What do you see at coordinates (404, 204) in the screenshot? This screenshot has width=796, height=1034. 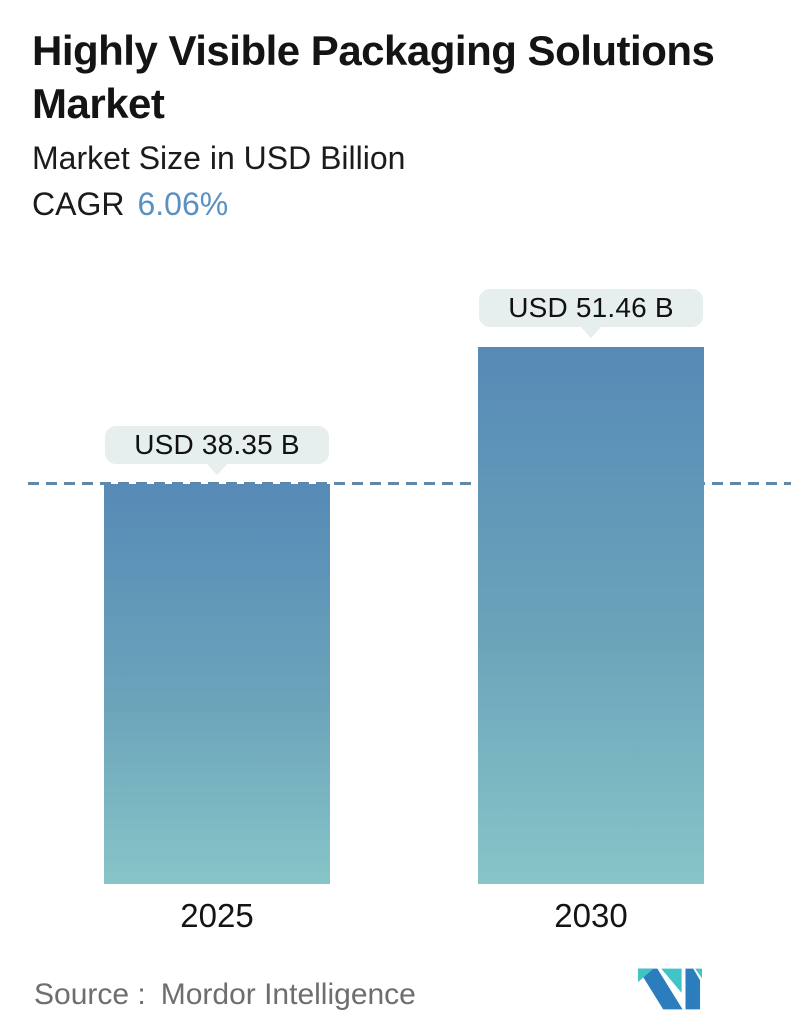 I see `cagr-row: CAGR 6.06%` at bounding box center [404, 204].